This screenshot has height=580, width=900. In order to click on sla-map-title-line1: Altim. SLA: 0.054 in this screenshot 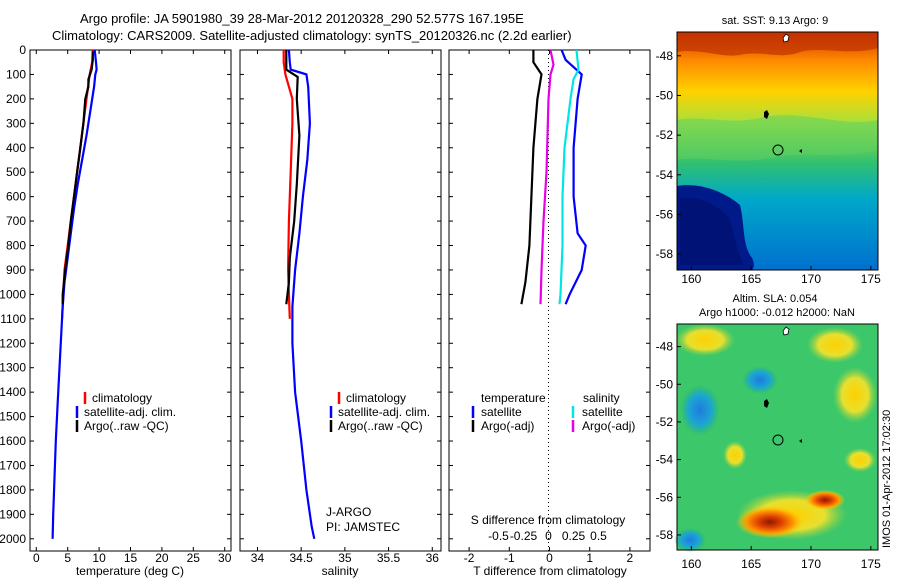, I will do `click(775, 299)`.